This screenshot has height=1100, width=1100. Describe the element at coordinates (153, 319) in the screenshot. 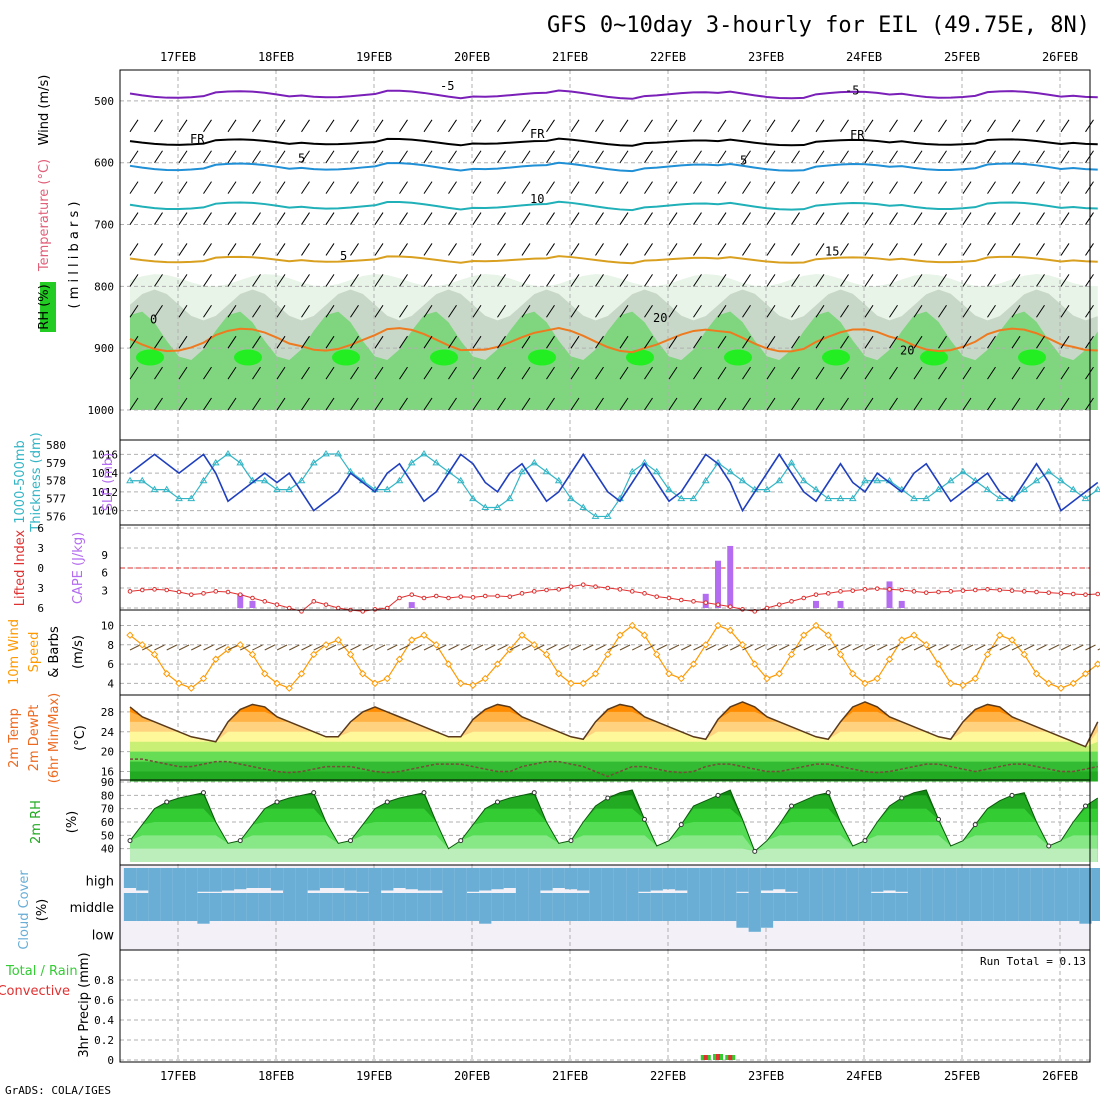

I see `isotherm-label: 0` at that location.